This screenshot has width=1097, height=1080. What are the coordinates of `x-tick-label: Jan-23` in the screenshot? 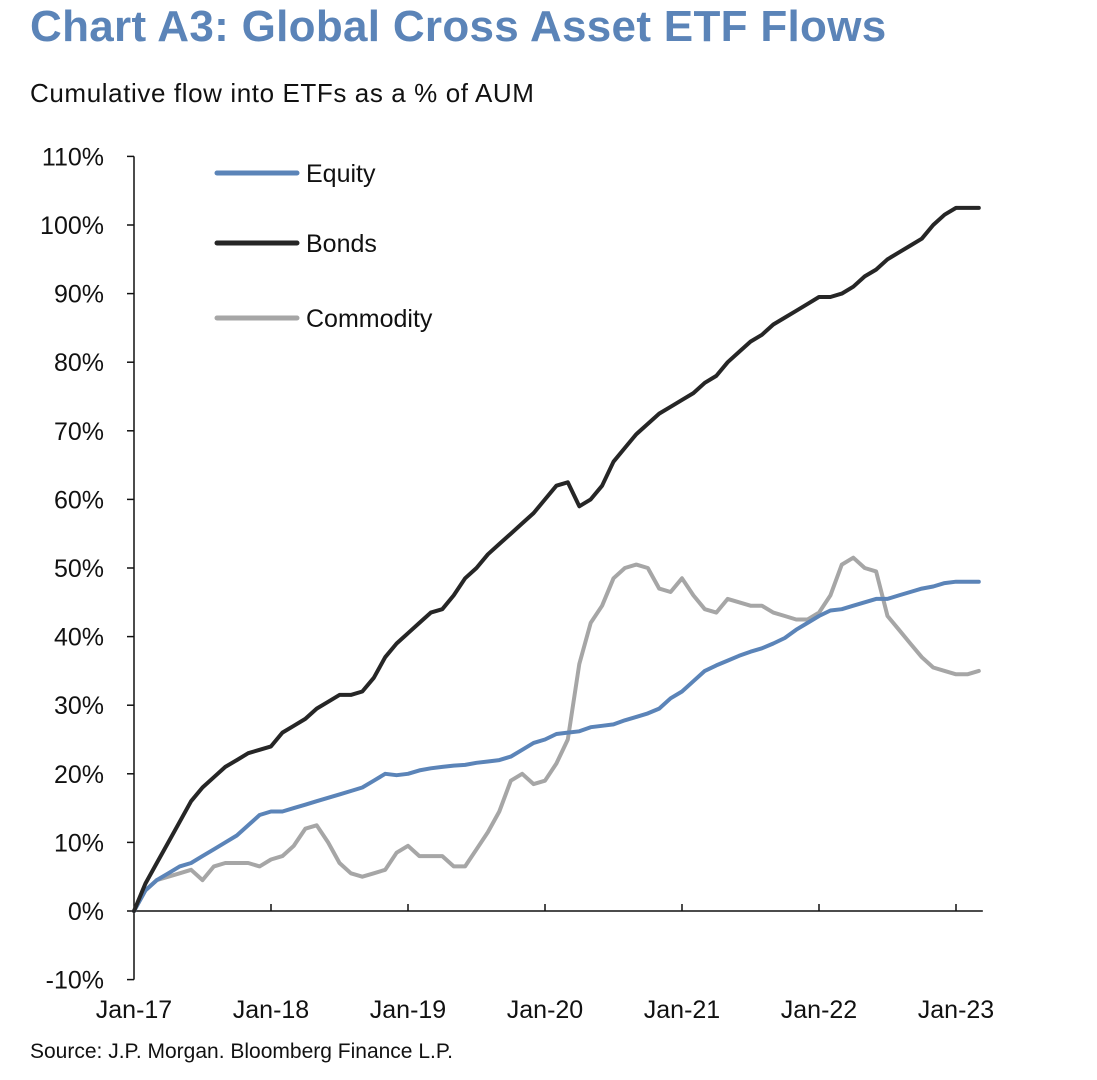 It's located at (956, 1010).